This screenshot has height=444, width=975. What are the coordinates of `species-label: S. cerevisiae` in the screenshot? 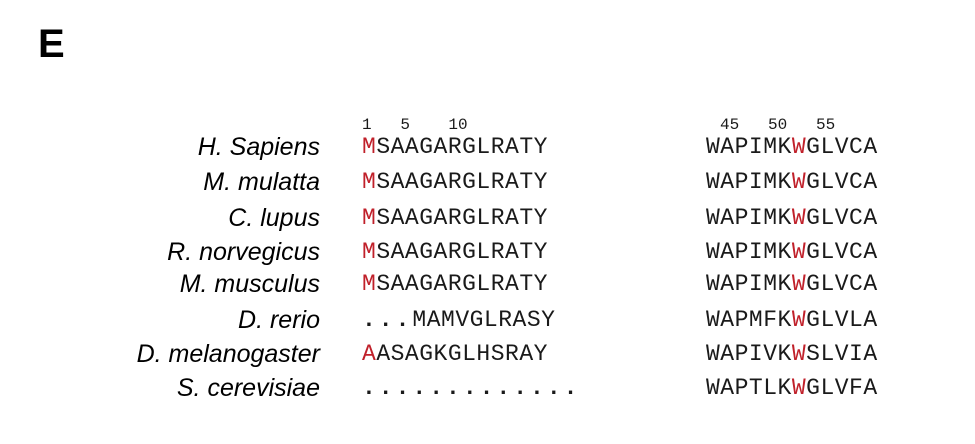 It's located at (248, 388).